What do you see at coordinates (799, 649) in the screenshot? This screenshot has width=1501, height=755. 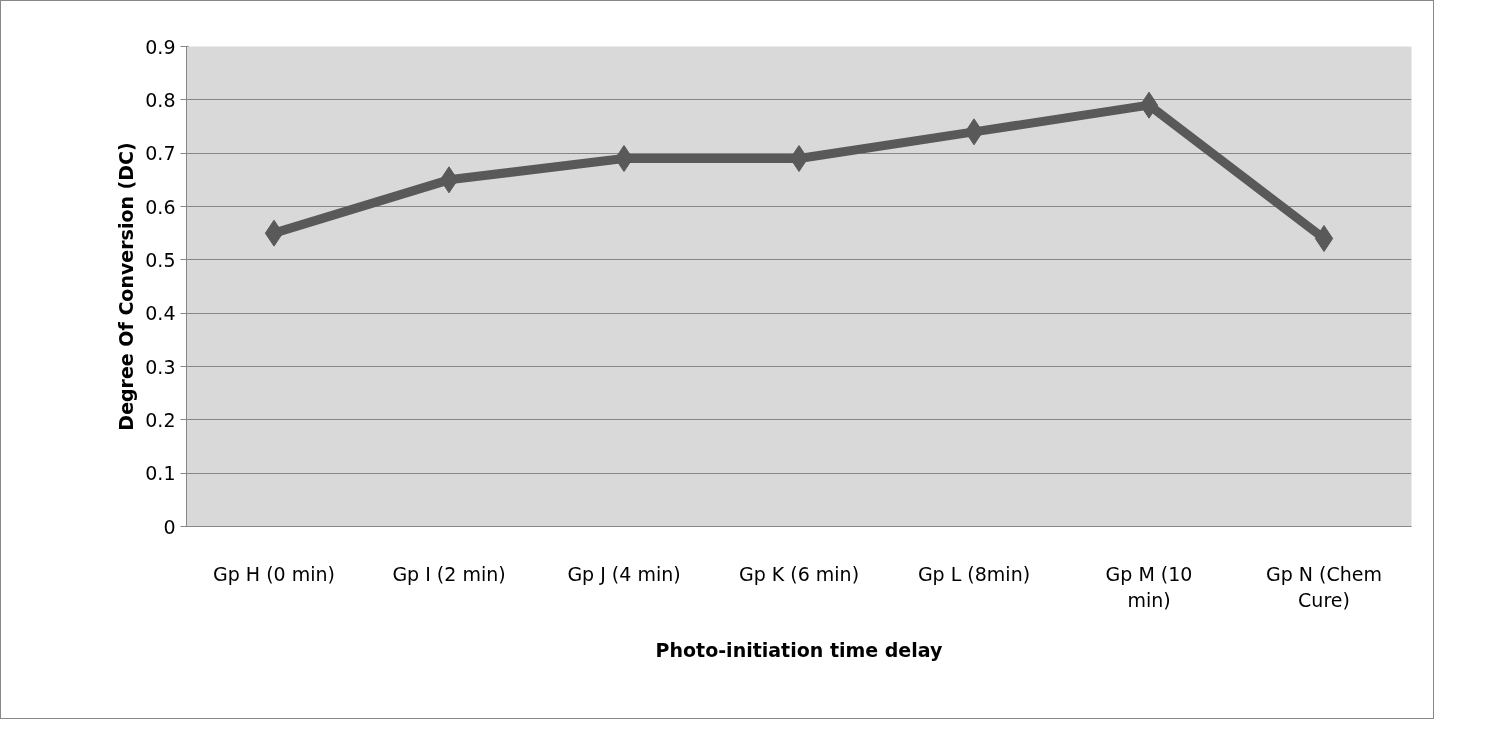 I see `x-axis-title: Photo-initiation time delay` at bounding box center [799, 649].